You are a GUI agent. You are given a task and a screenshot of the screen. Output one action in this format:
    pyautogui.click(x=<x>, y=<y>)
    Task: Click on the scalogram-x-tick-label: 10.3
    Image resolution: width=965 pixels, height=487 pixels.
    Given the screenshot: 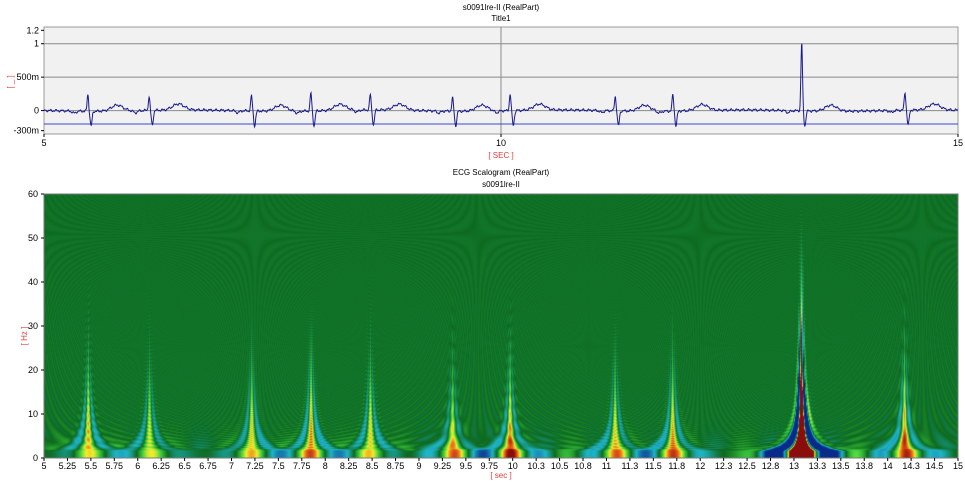 What is the action you would take?
    pyautogui.click(x=536, y=466)
    